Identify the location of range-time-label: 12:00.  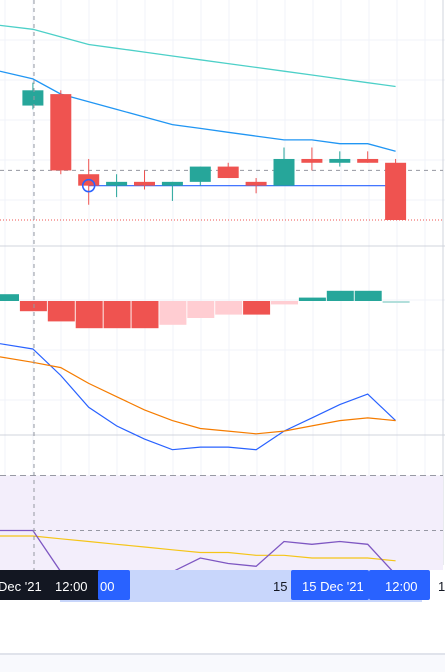
(401, 586).